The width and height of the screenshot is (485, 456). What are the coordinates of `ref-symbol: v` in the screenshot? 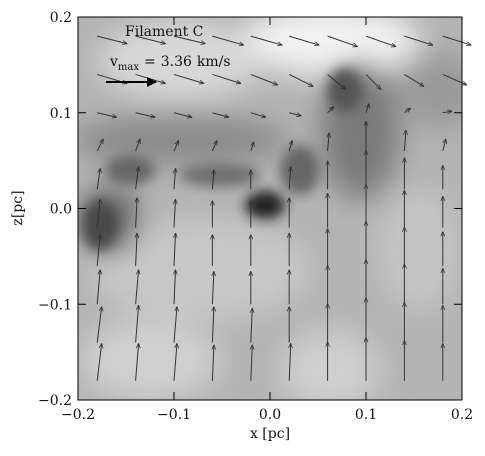 It's located at (113, 62).